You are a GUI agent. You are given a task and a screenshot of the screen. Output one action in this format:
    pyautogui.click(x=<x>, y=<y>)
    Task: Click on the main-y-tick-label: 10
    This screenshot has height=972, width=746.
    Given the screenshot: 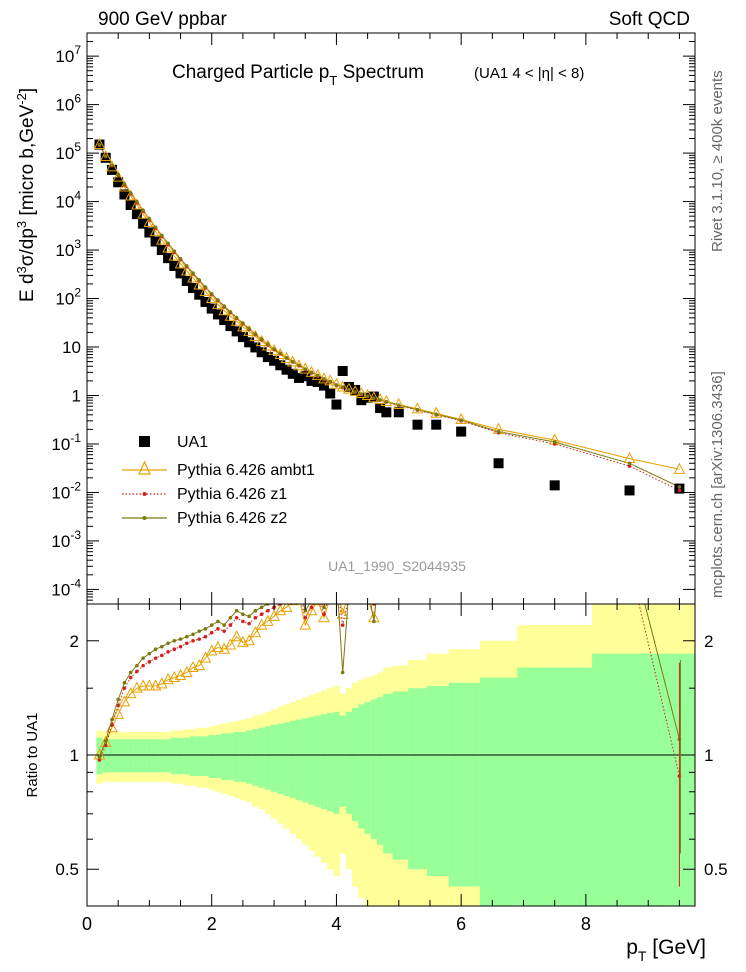 What is the action you would take?
    pyautogui.click(x=71, y=347)
    